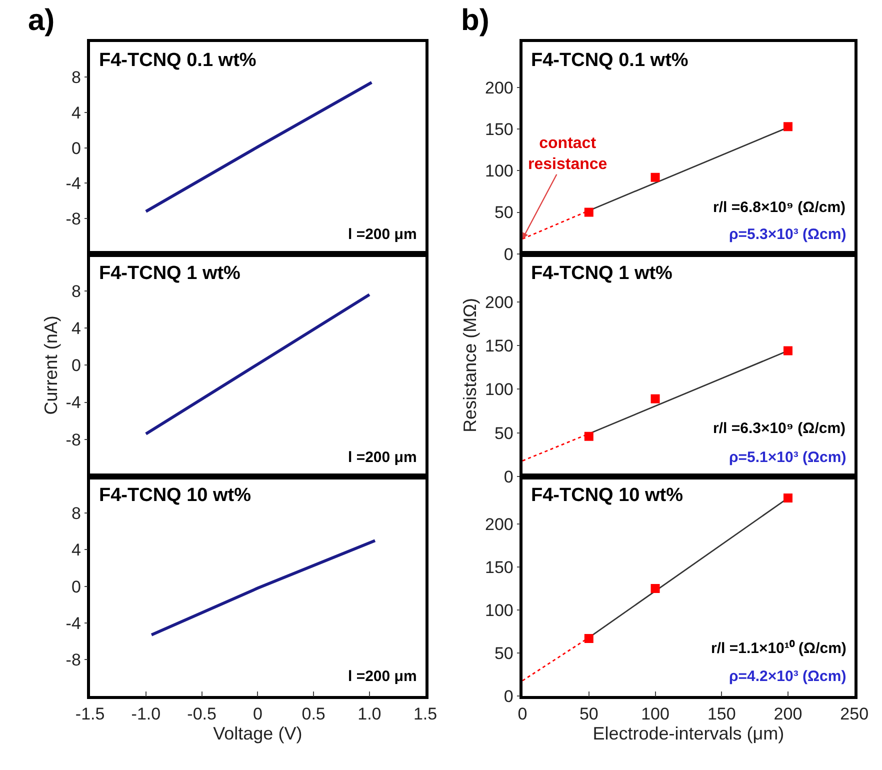 This screenshot has height=770, width=882. Describe the element at coordinates (655, 714) in the screenshot. I see `x-tick-label: 100` at that location.